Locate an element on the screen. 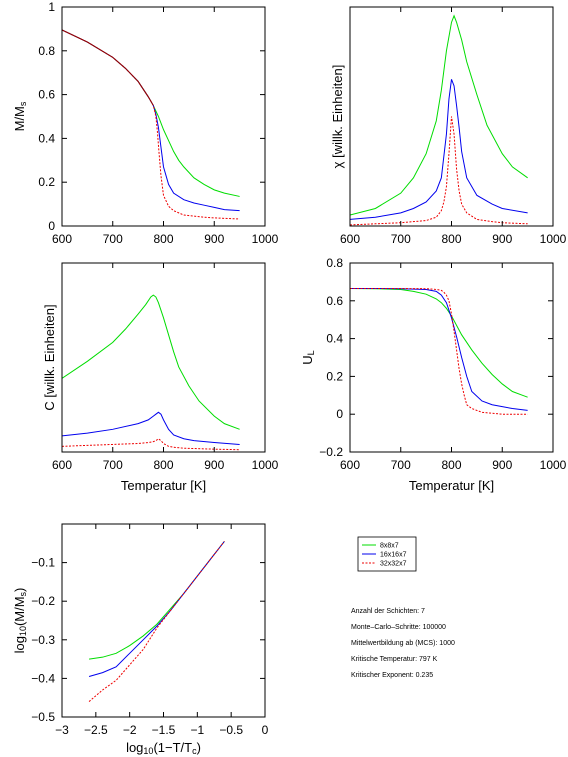 This screenshot has height=757, width=568. label-subscript: c is located at coordinates (194, 751).